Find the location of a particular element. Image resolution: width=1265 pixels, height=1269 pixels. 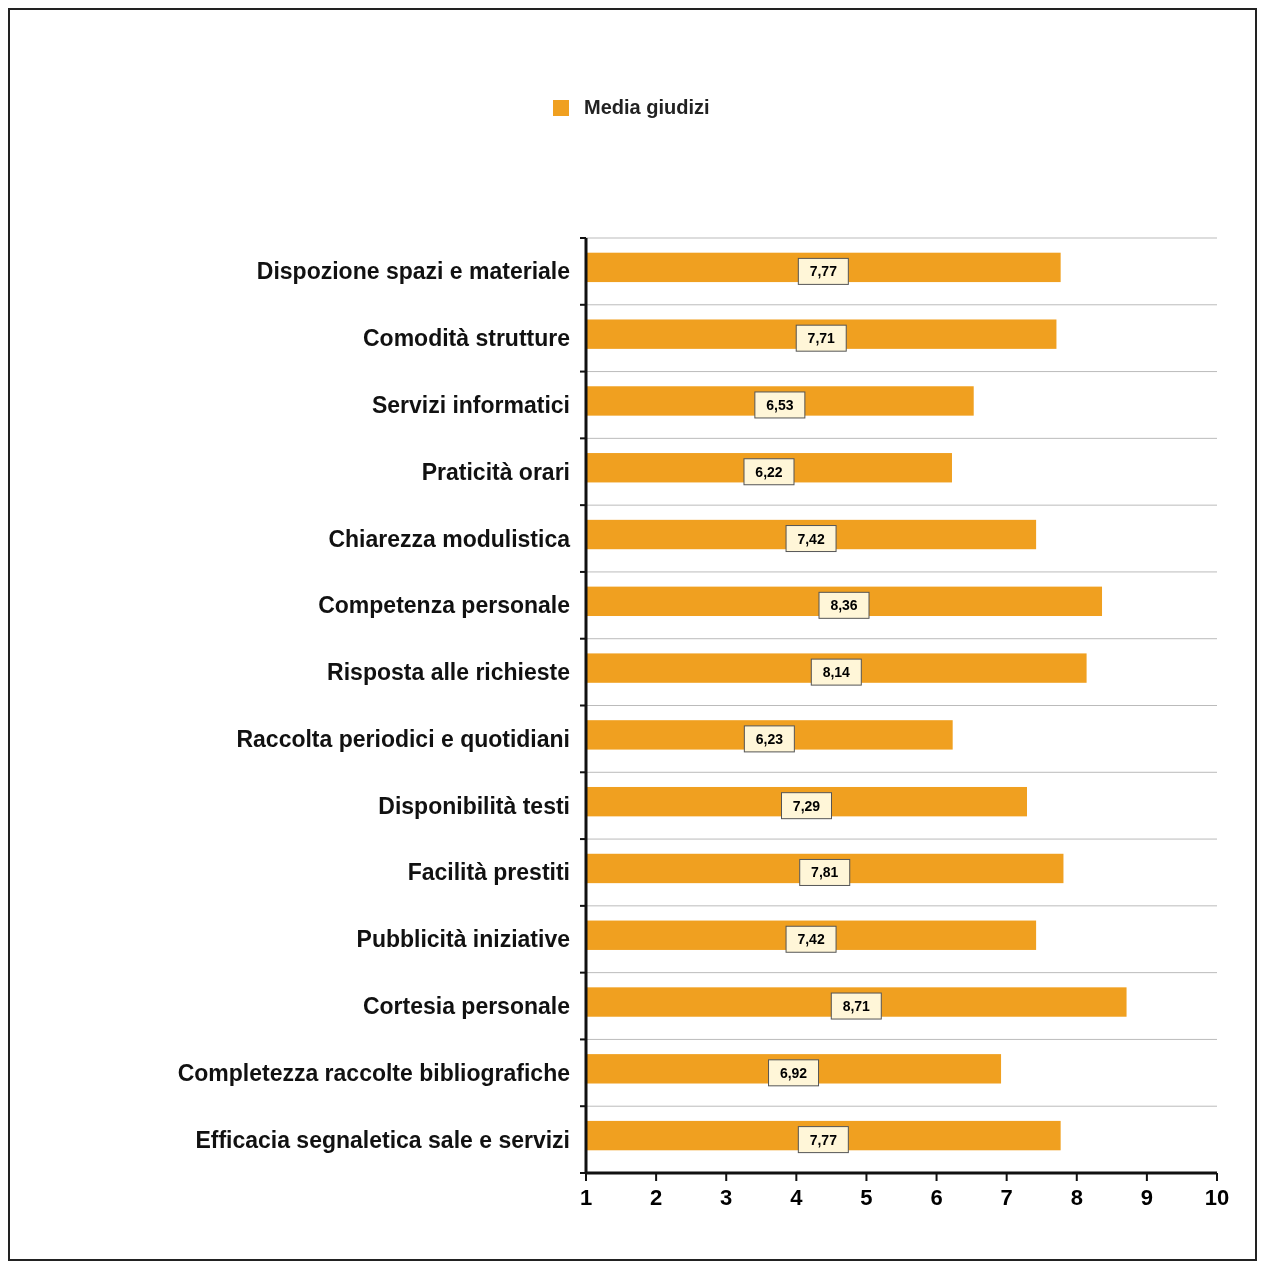

data-label: 8,14 is located at coordinates (836, 672).